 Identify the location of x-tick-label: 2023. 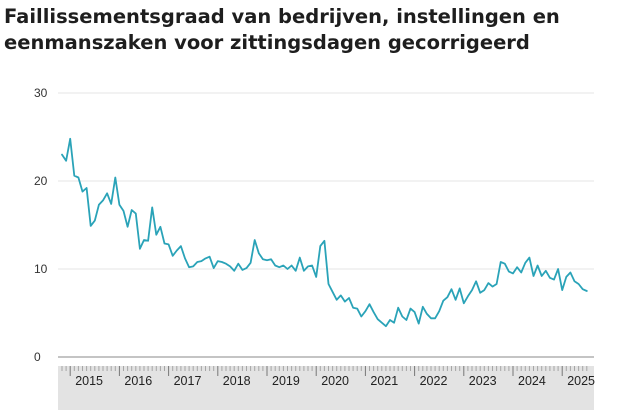
(483, 381).